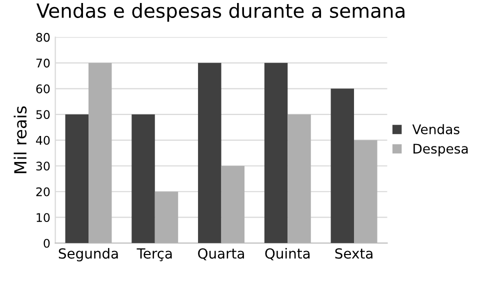  I want to click on y-tick-label: 80, so click(43, 37).